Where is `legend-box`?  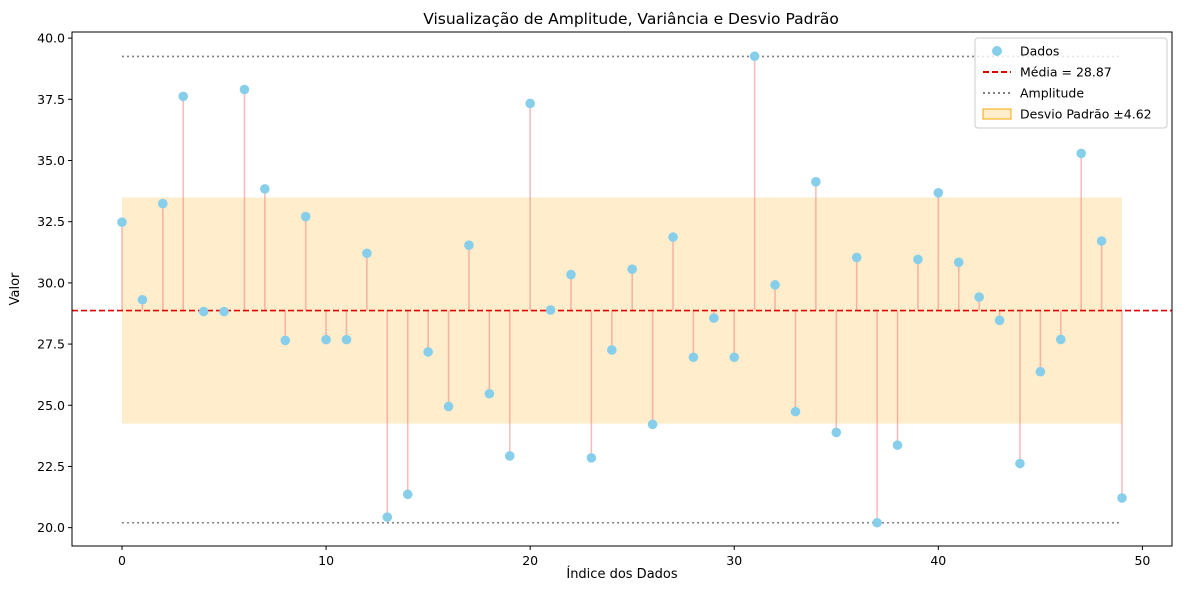
legend-box is located at coordinates (1071, 83).